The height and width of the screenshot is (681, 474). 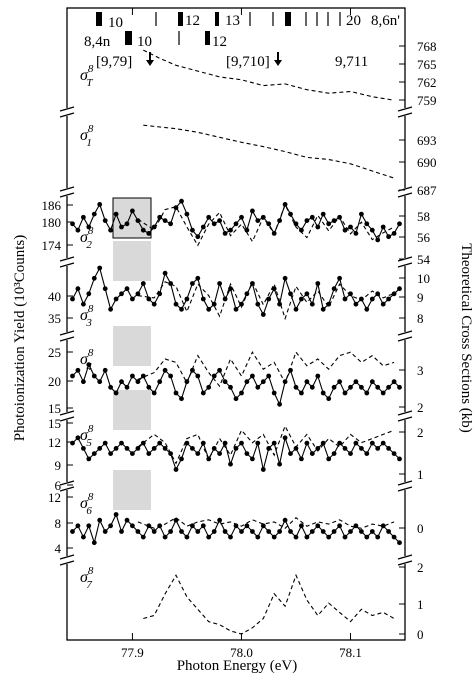 I want to click on right-tick-label: 8, so click(x=420, y=318).